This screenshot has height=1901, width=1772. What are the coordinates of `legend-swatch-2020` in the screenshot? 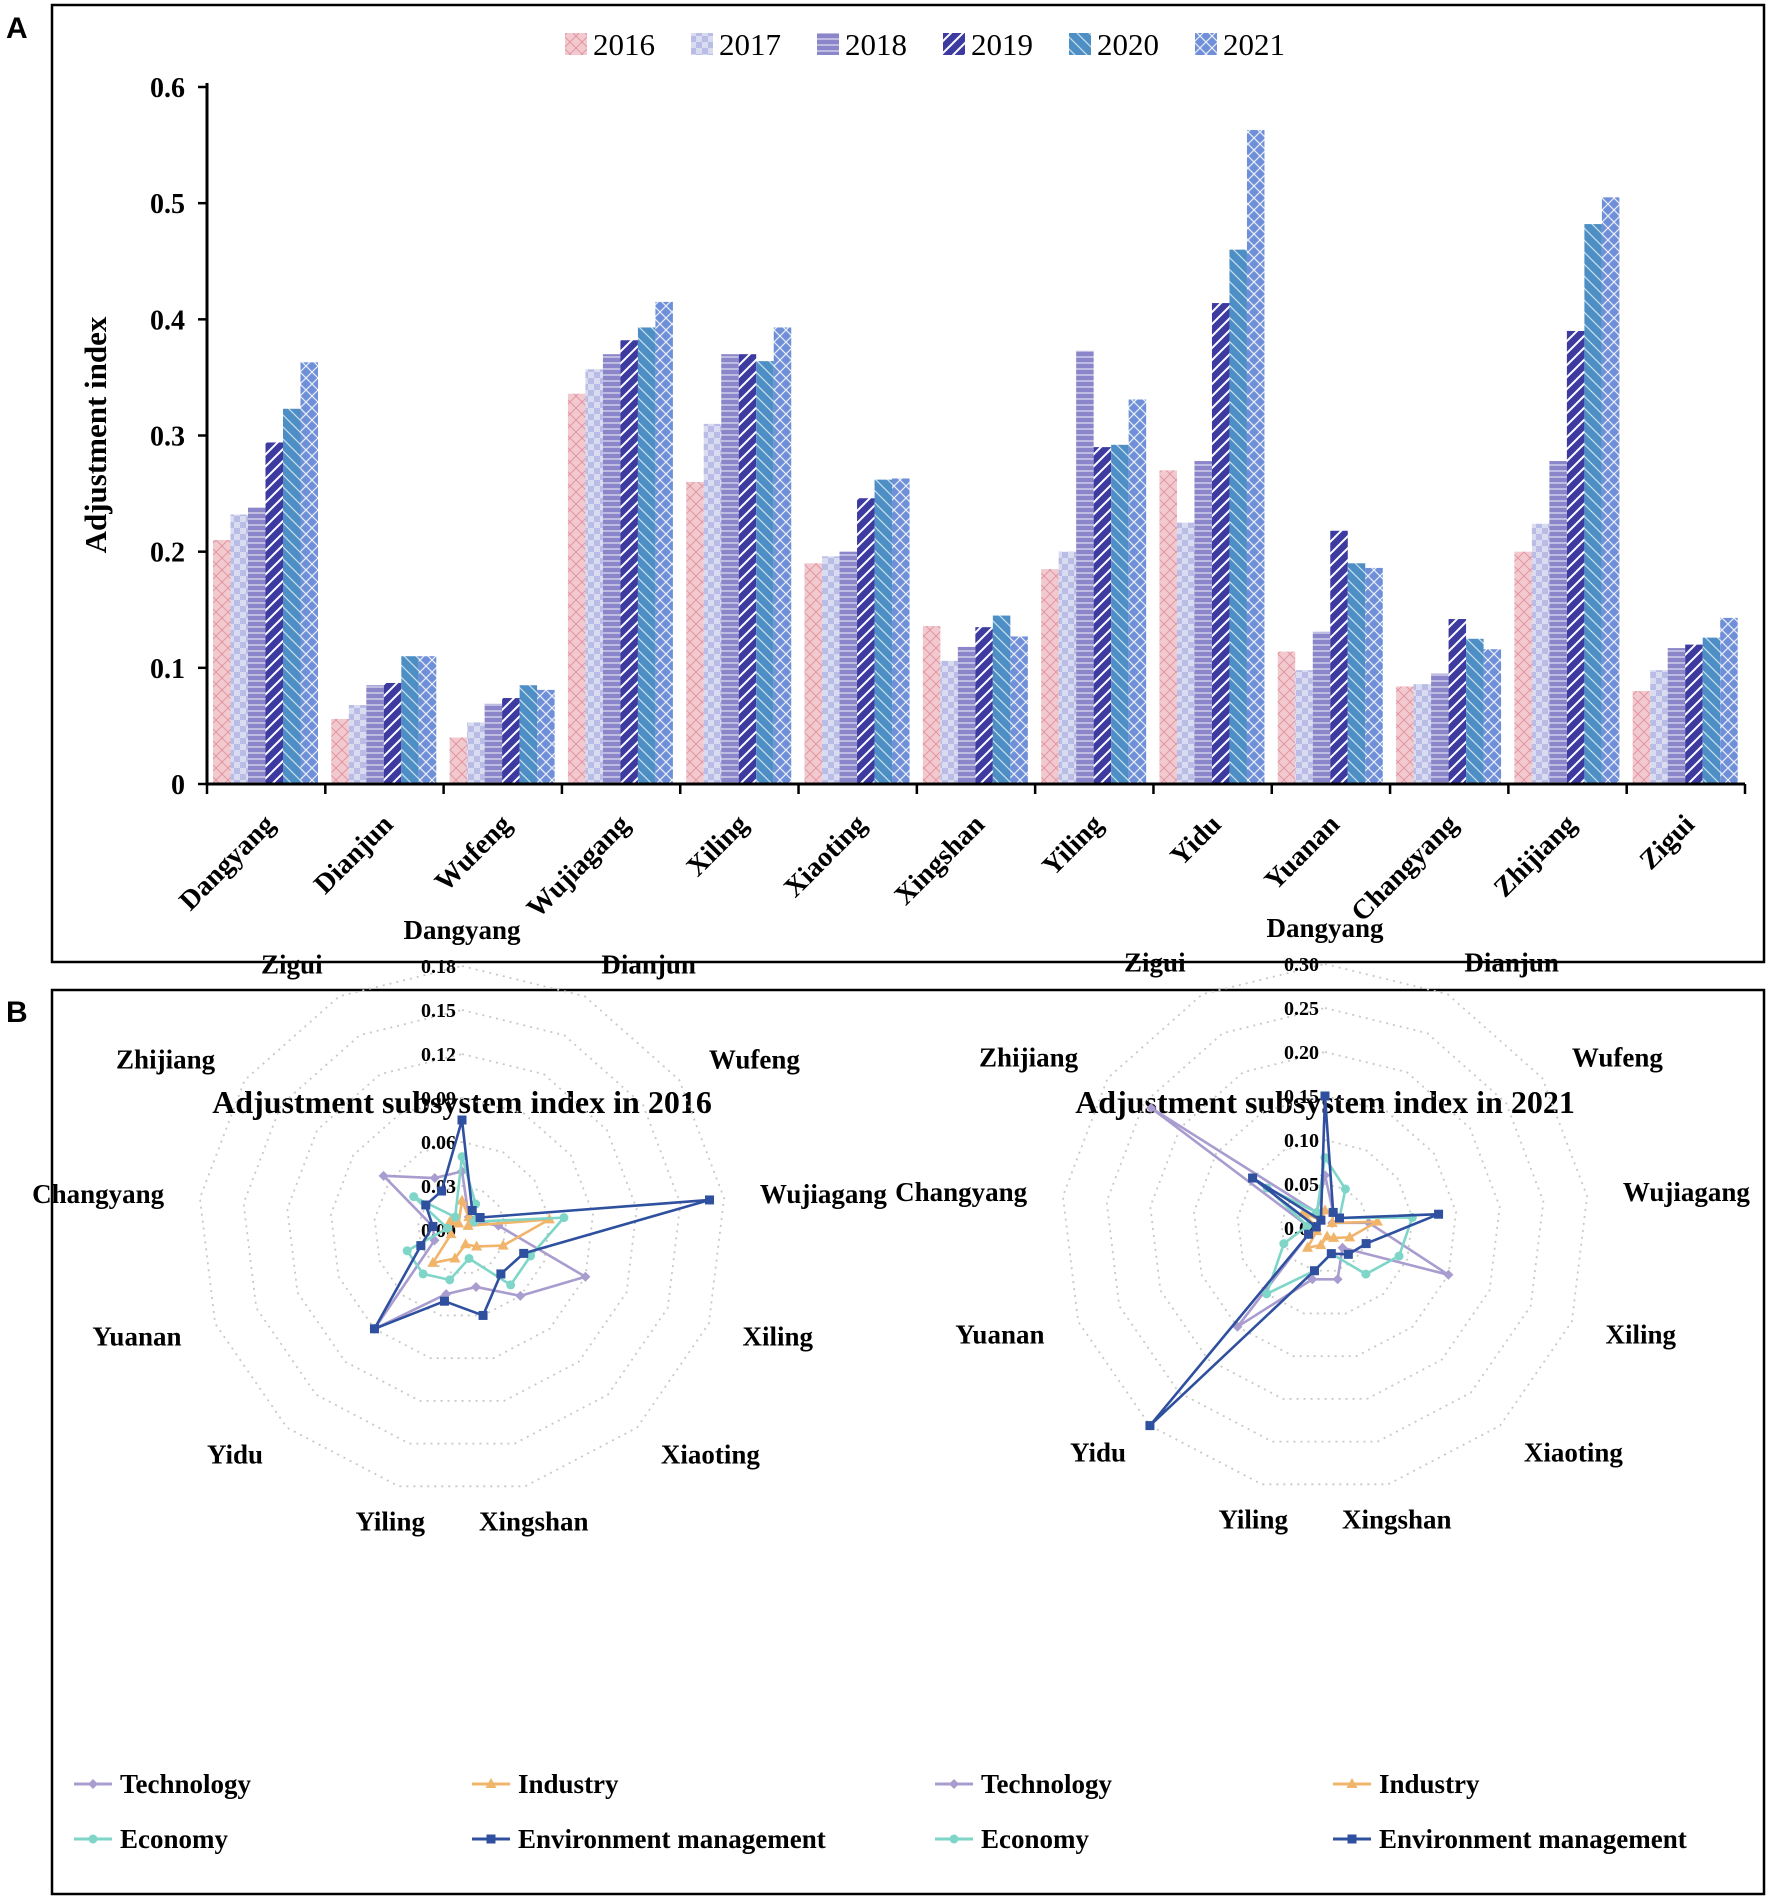 It's located at (1080, 44).